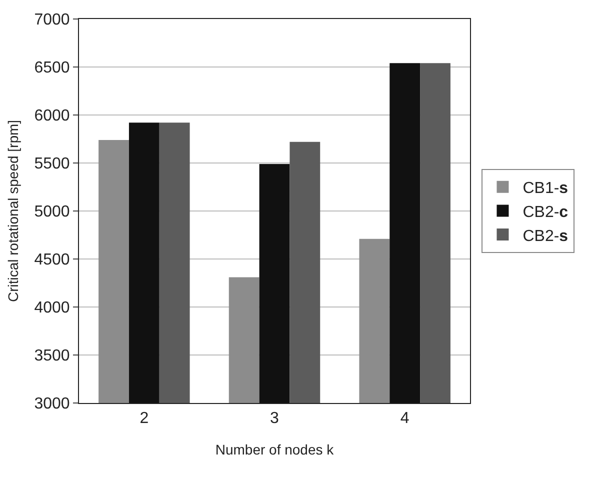  What do you see at coordinates (52, 116) in the screenshot?
I see `y-tick-label: 6000` at bounding box center [52, 116].